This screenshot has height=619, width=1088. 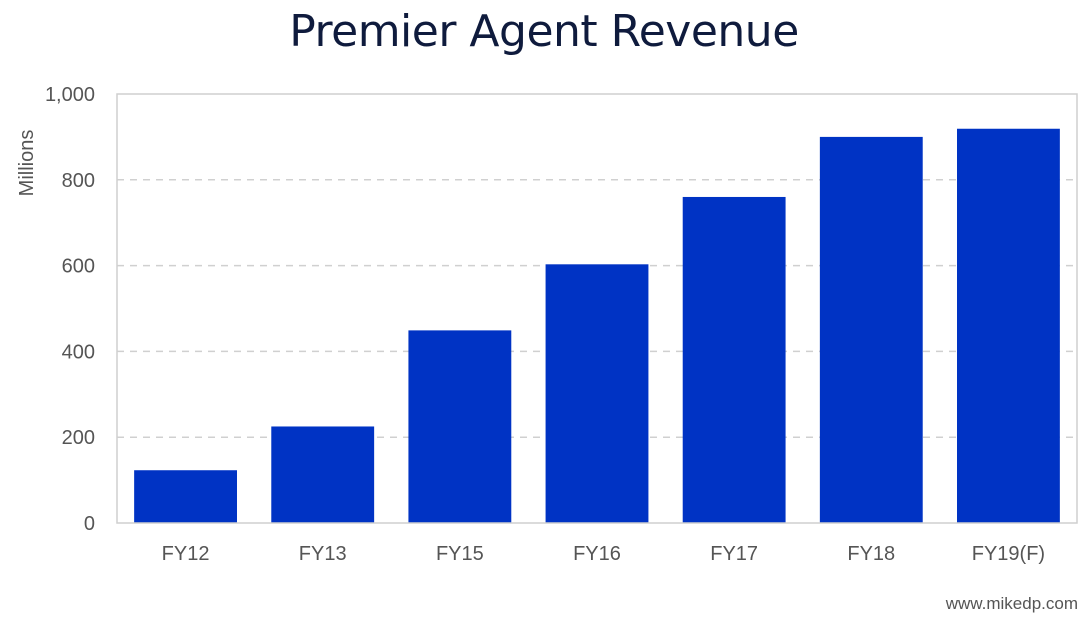 What do you see at coordinates (460, 554) in the screenshot?
I see `x-tick-label: FY15` at bounding box center [460, 554].